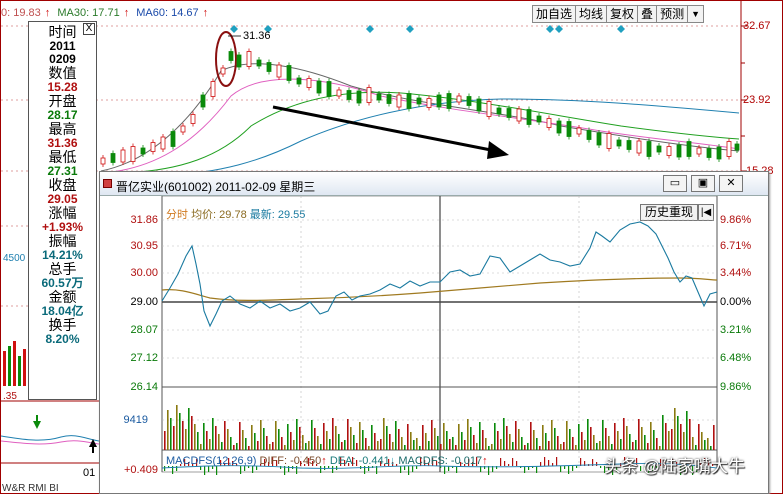 Image resolution: width=783 pixels, height=494 pixels. Describe the element at coordinates (695, 14) in the screenshot. I see `chevron-down-icon: ▼` at that location.